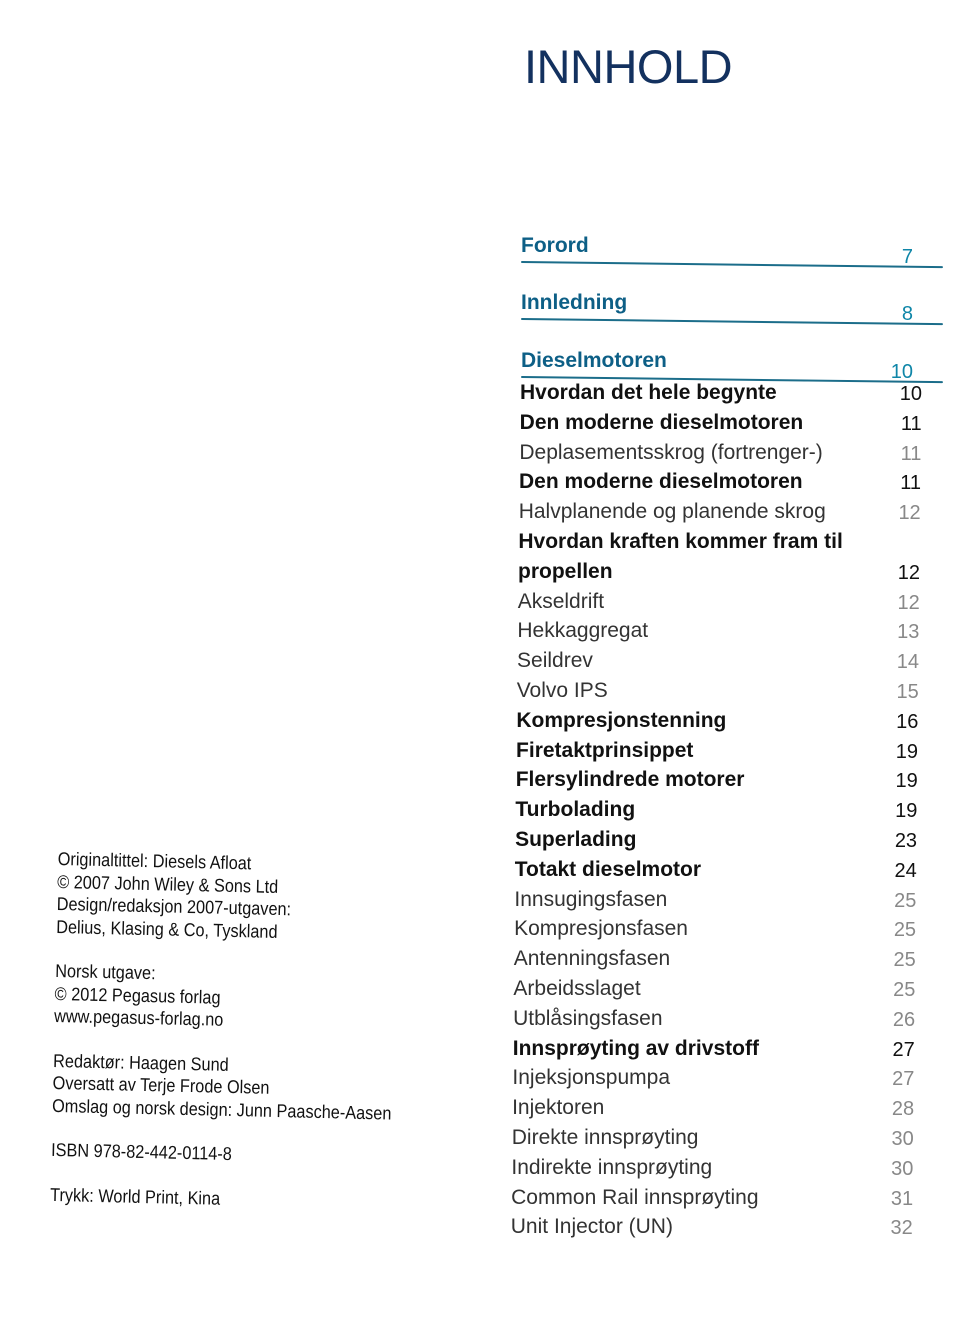 The width and height of the screenshot is (960, 1329). I want to click on toc-entry: propellen 12, so click(723, 572).